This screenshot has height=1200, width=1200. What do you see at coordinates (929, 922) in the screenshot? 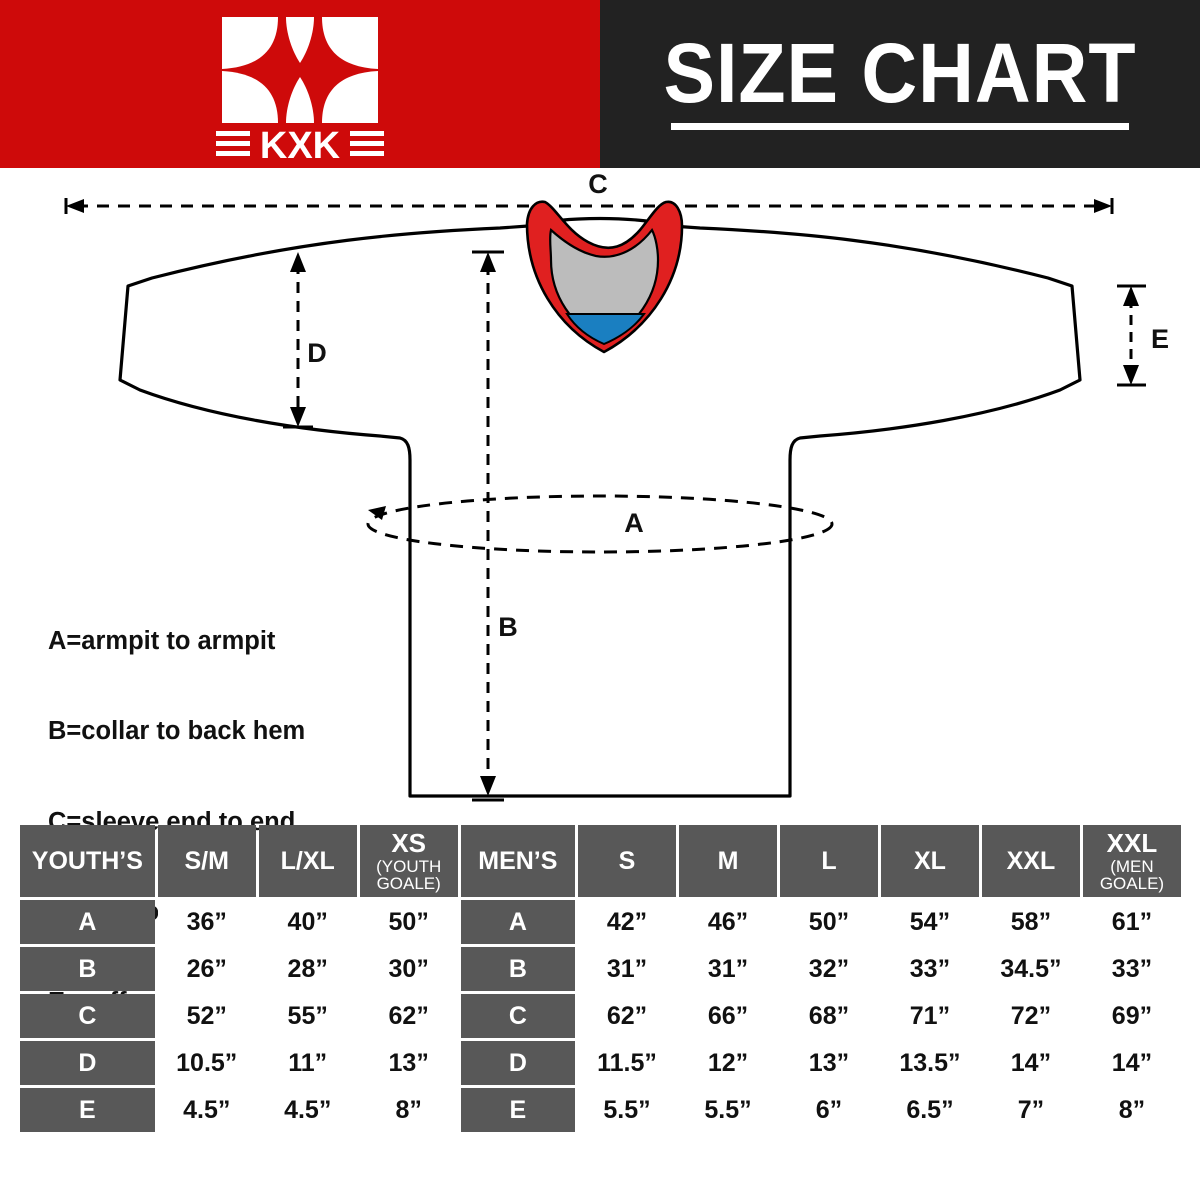
I see `cell-men-A-3: 54”` at bounding box center [929, 922].